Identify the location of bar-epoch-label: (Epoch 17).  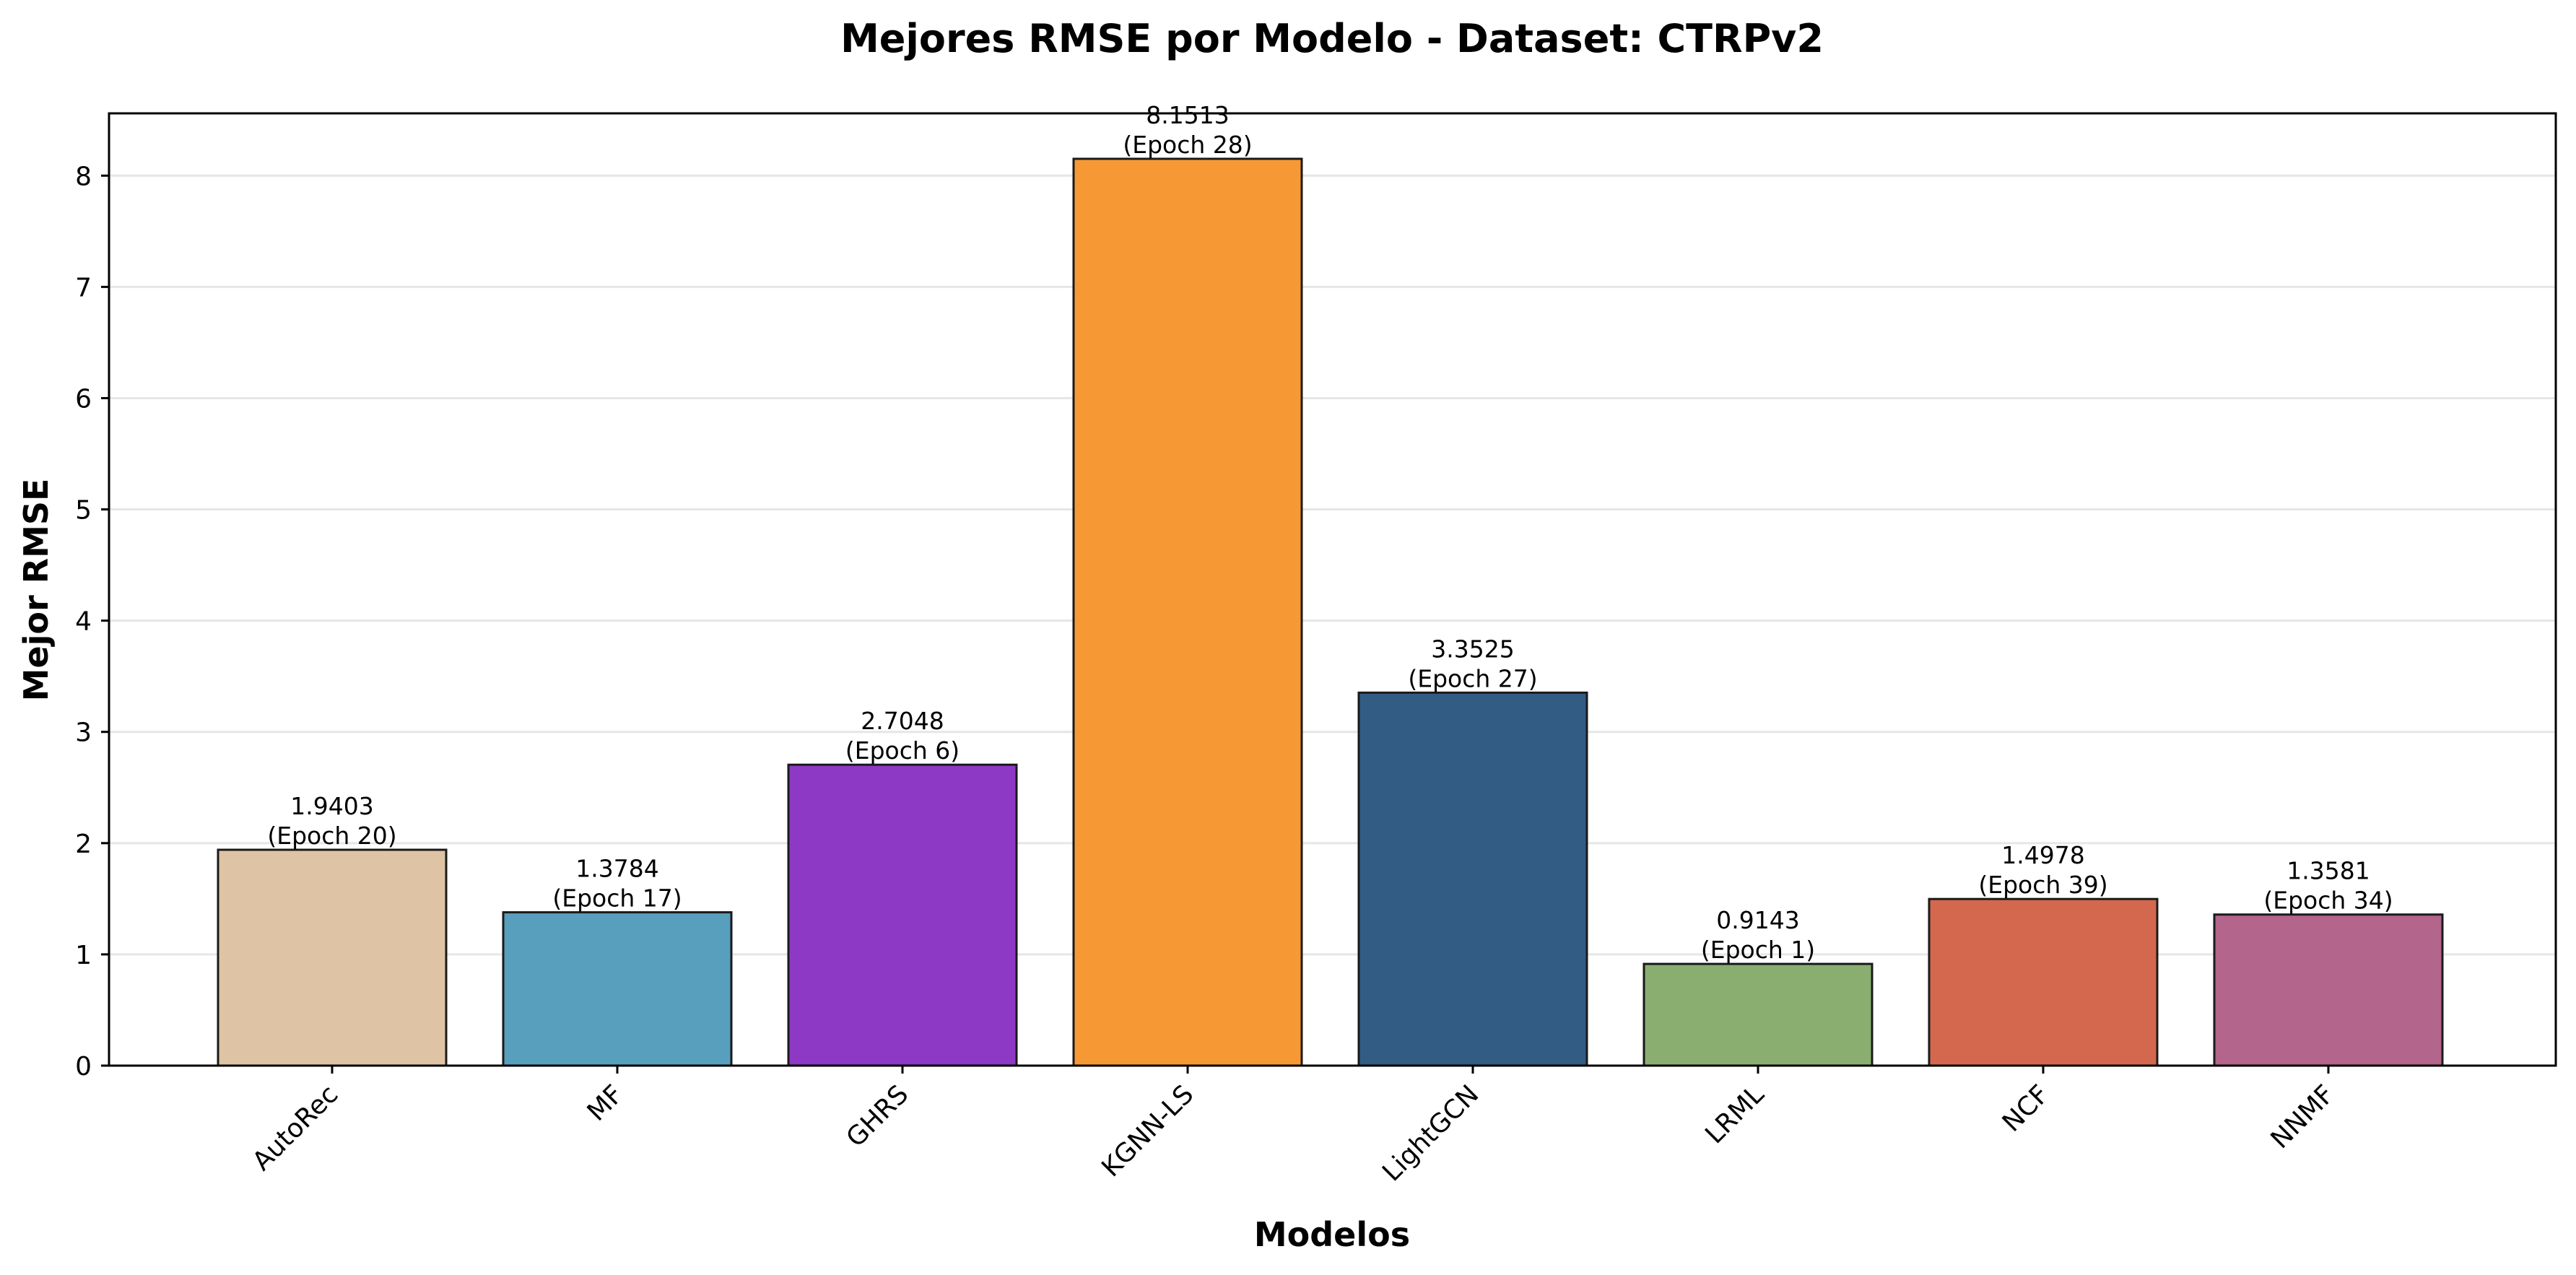
(617, 898).